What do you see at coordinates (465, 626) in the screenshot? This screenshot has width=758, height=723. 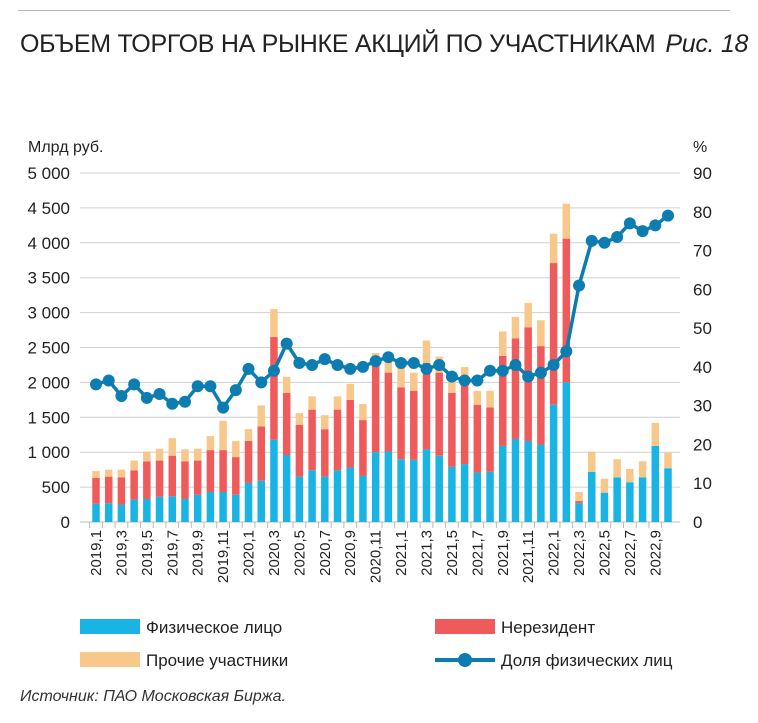 I see `legend-swatch` at bounding box center [465, 626].